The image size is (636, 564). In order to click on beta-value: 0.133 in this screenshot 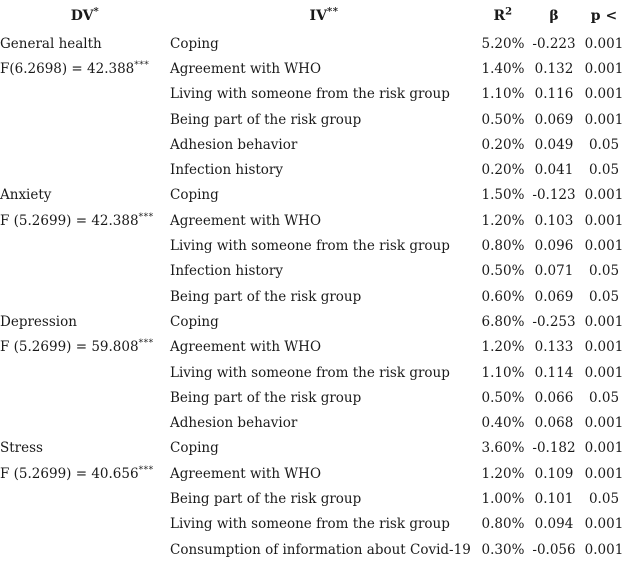, I will do `click(554, 347)`.